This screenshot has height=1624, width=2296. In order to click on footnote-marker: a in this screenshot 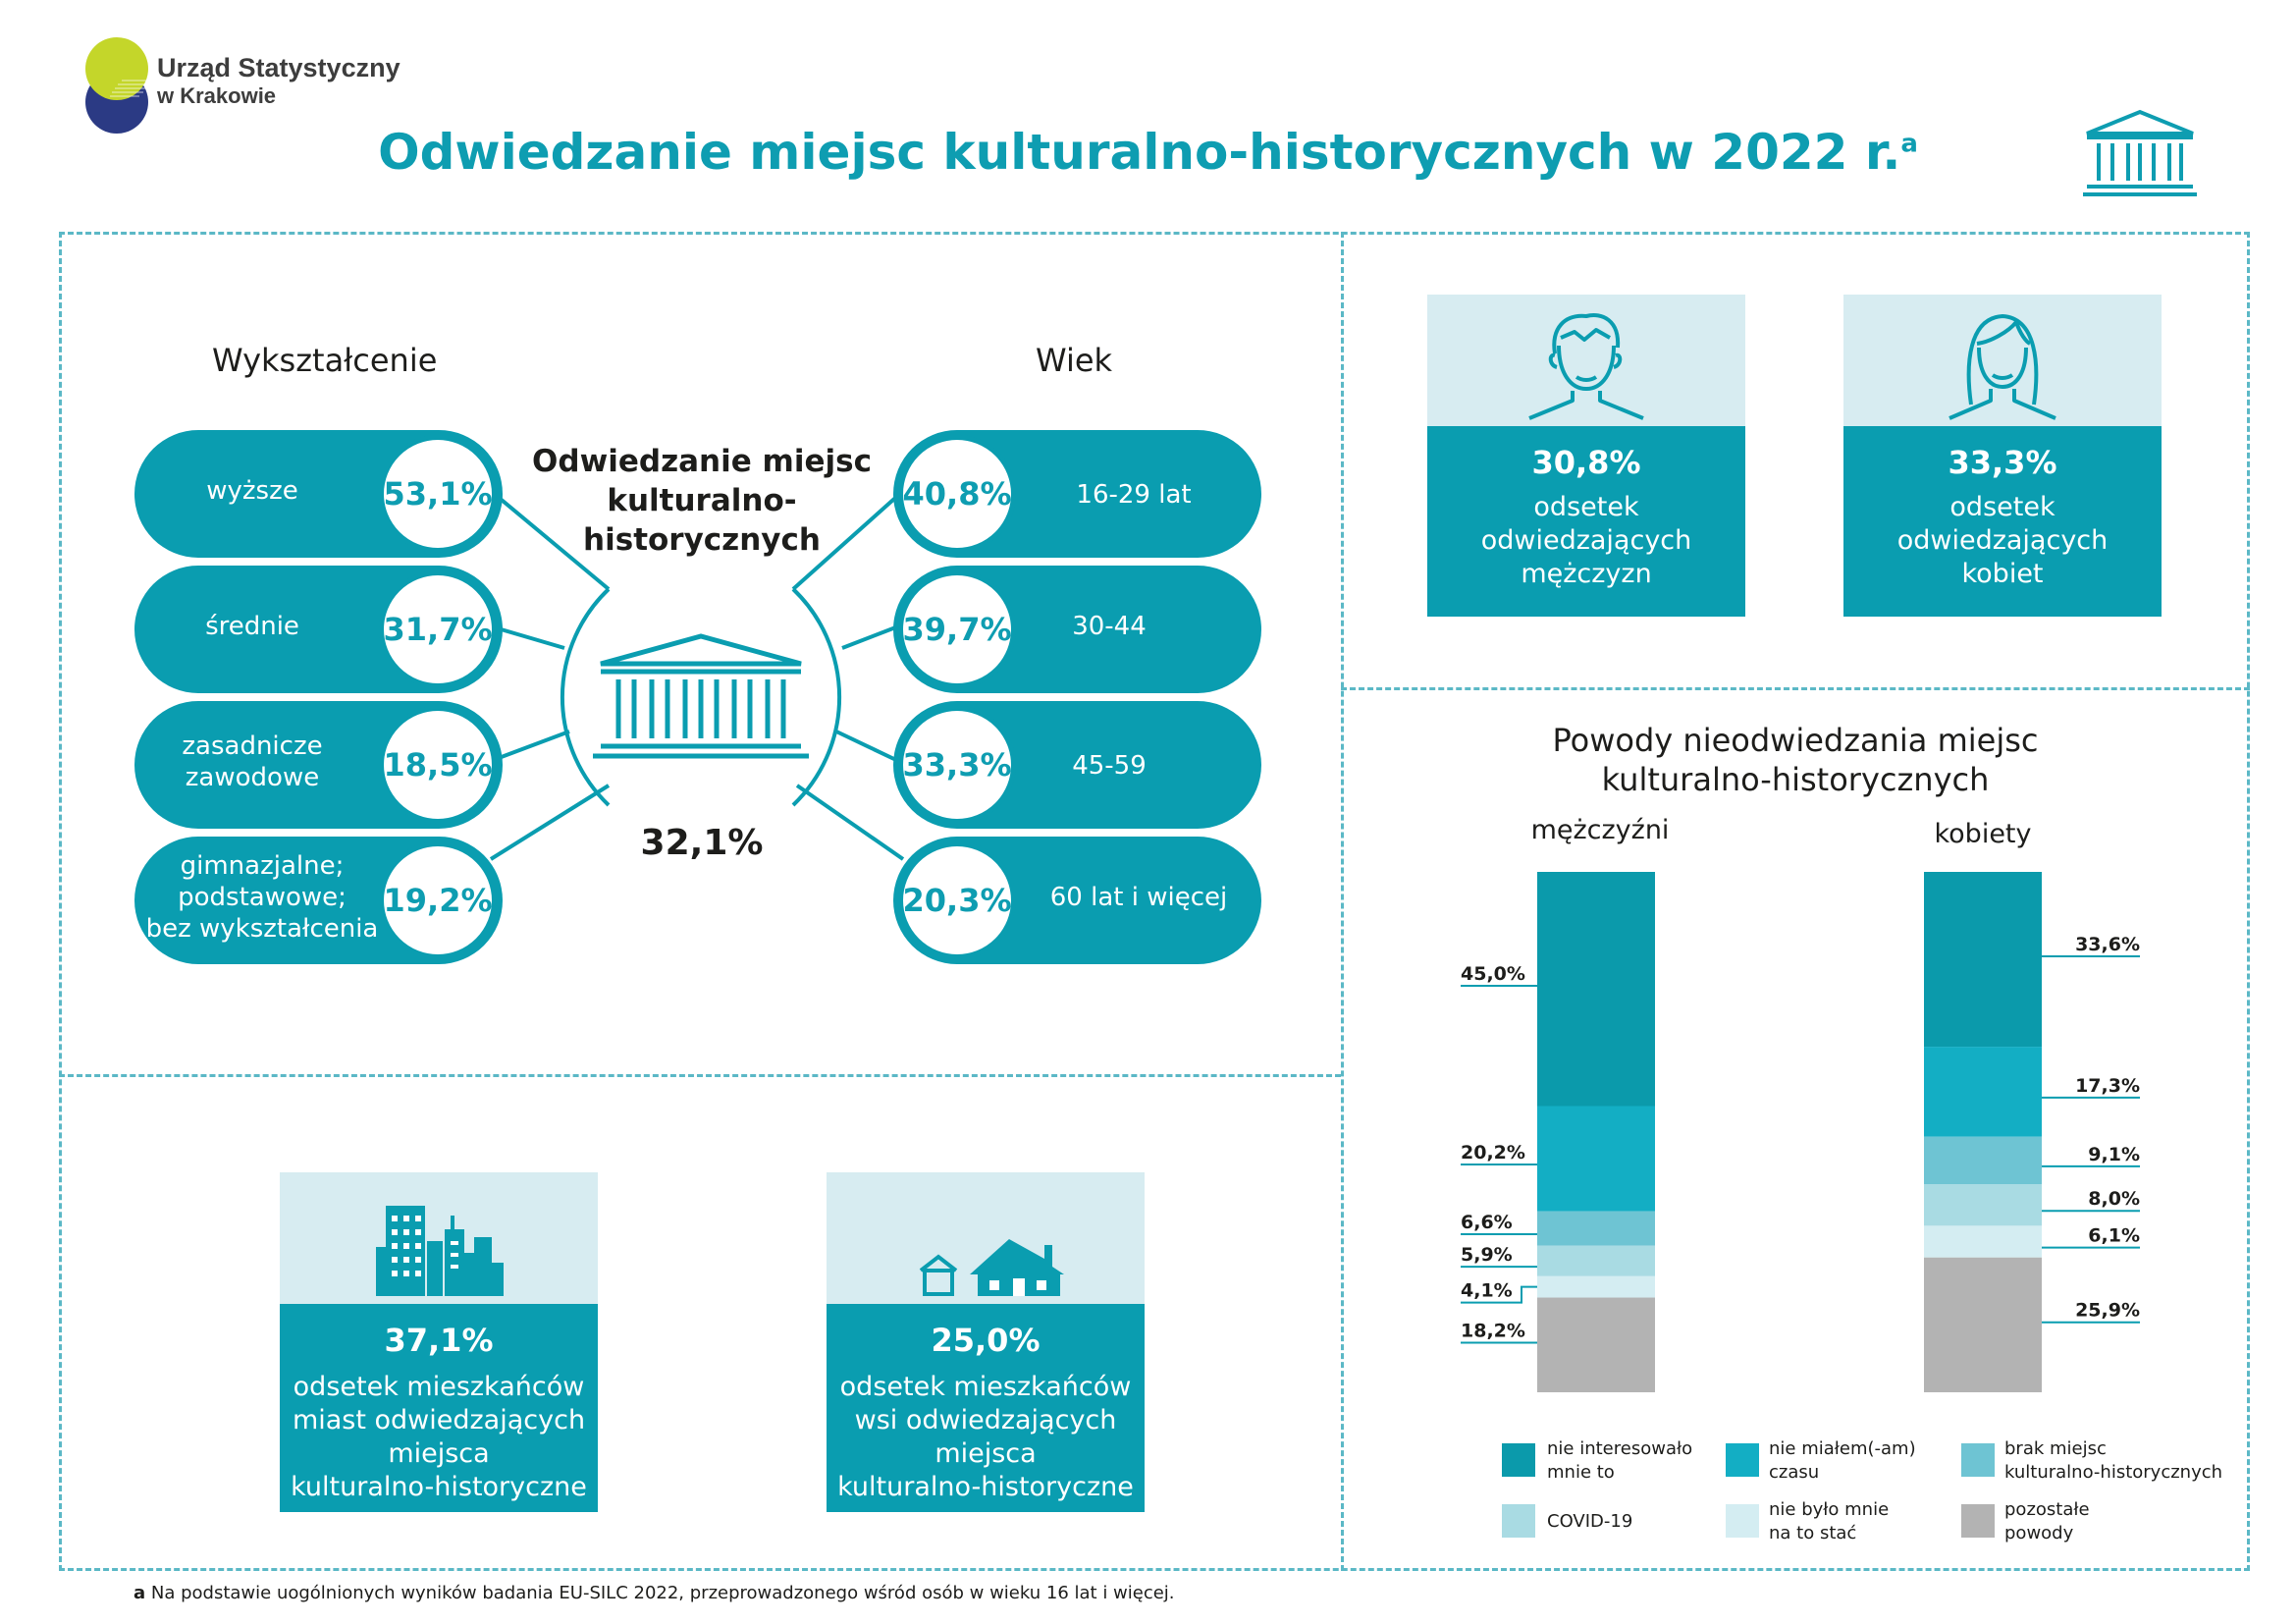, I will do `click(139, 1593)`.